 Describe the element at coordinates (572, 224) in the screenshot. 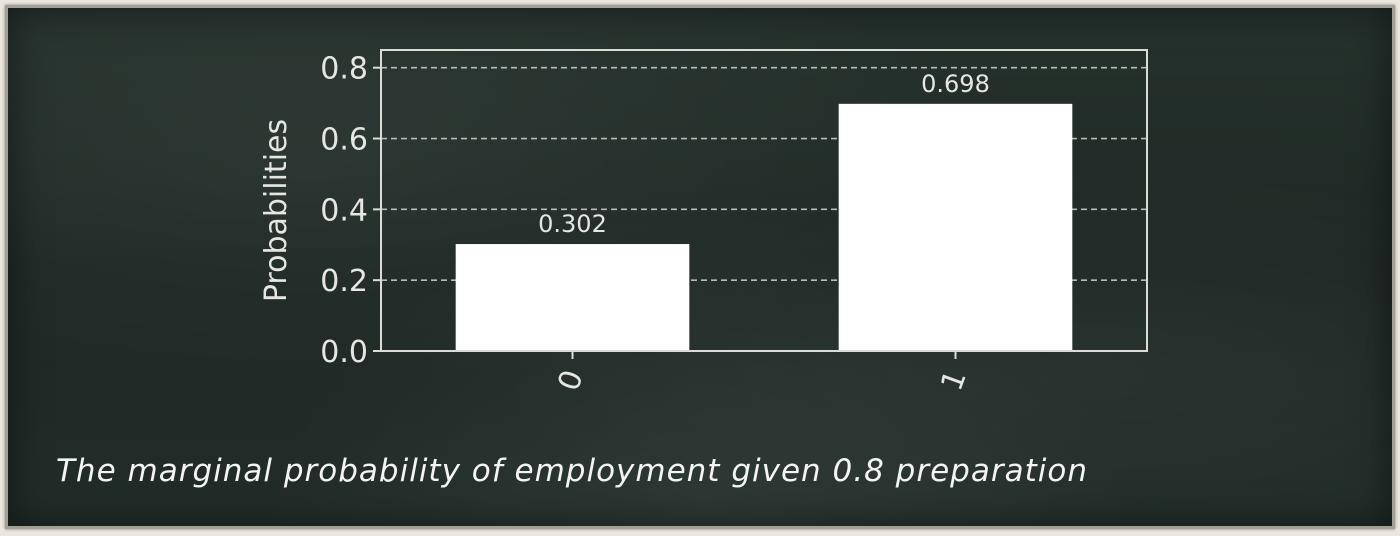

I see `data-label: 0.302` at that location.